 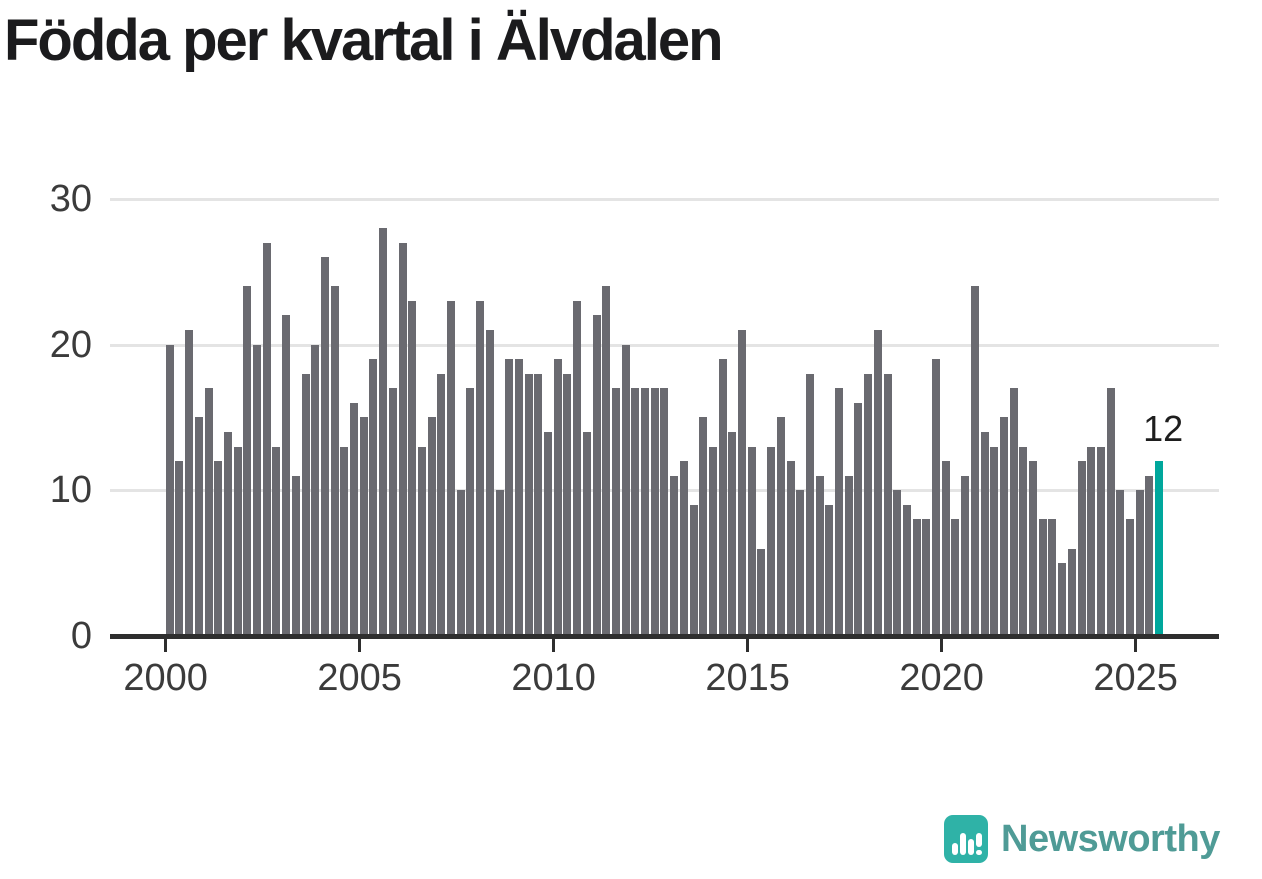 What do you see at coordinates (1159, 548) in the screenshot?
I see `highlighted-bar` at bounding box center [1159, 548].